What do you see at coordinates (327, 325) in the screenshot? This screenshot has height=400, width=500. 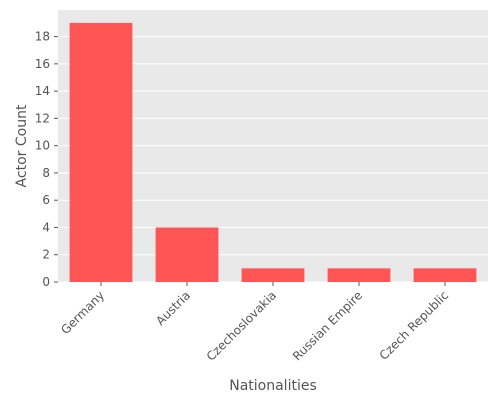 I see `x-tick-label: Russian Empire` at bounding box center [327, 325].